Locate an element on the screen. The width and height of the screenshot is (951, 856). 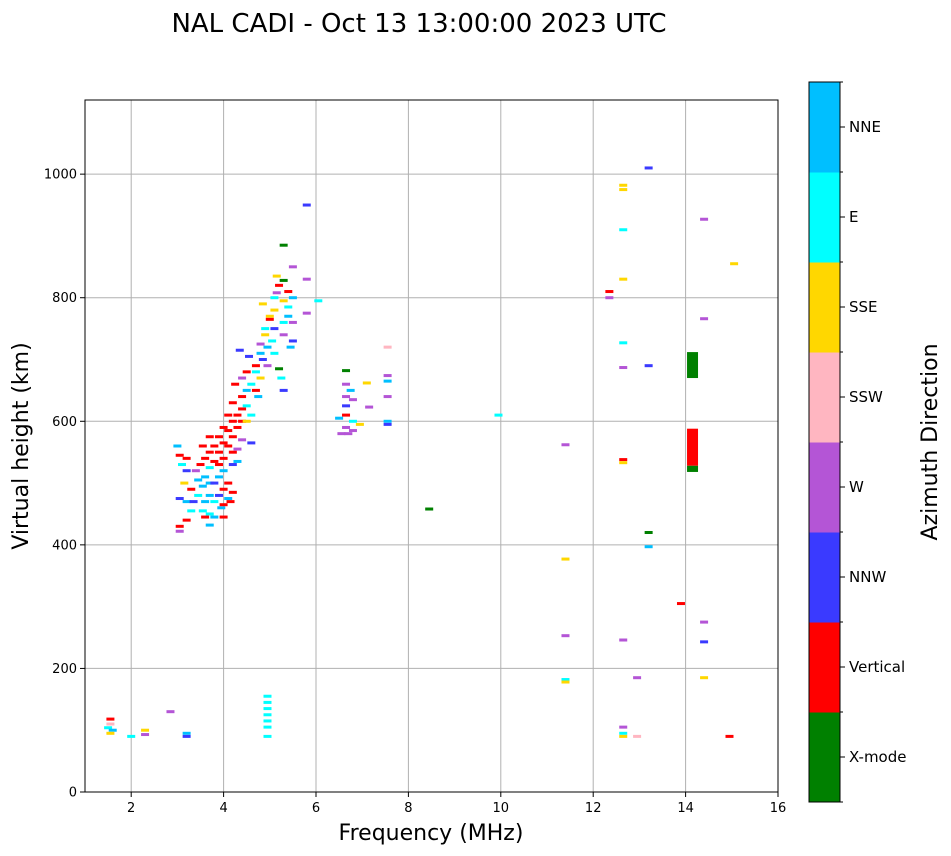
colorbar-frame is located at coordinates (824, 442).